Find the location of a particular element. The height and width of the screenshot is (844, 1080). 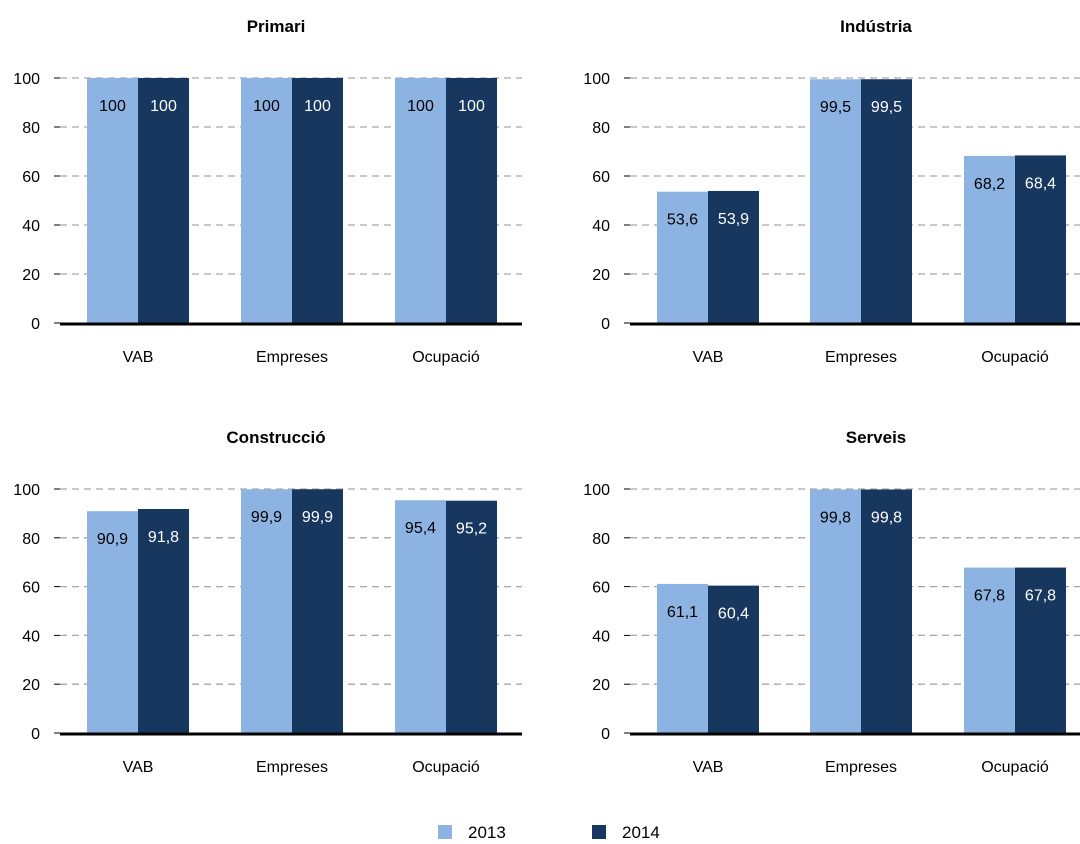

chart-title: Serveis is located at coordinates (876, 437).